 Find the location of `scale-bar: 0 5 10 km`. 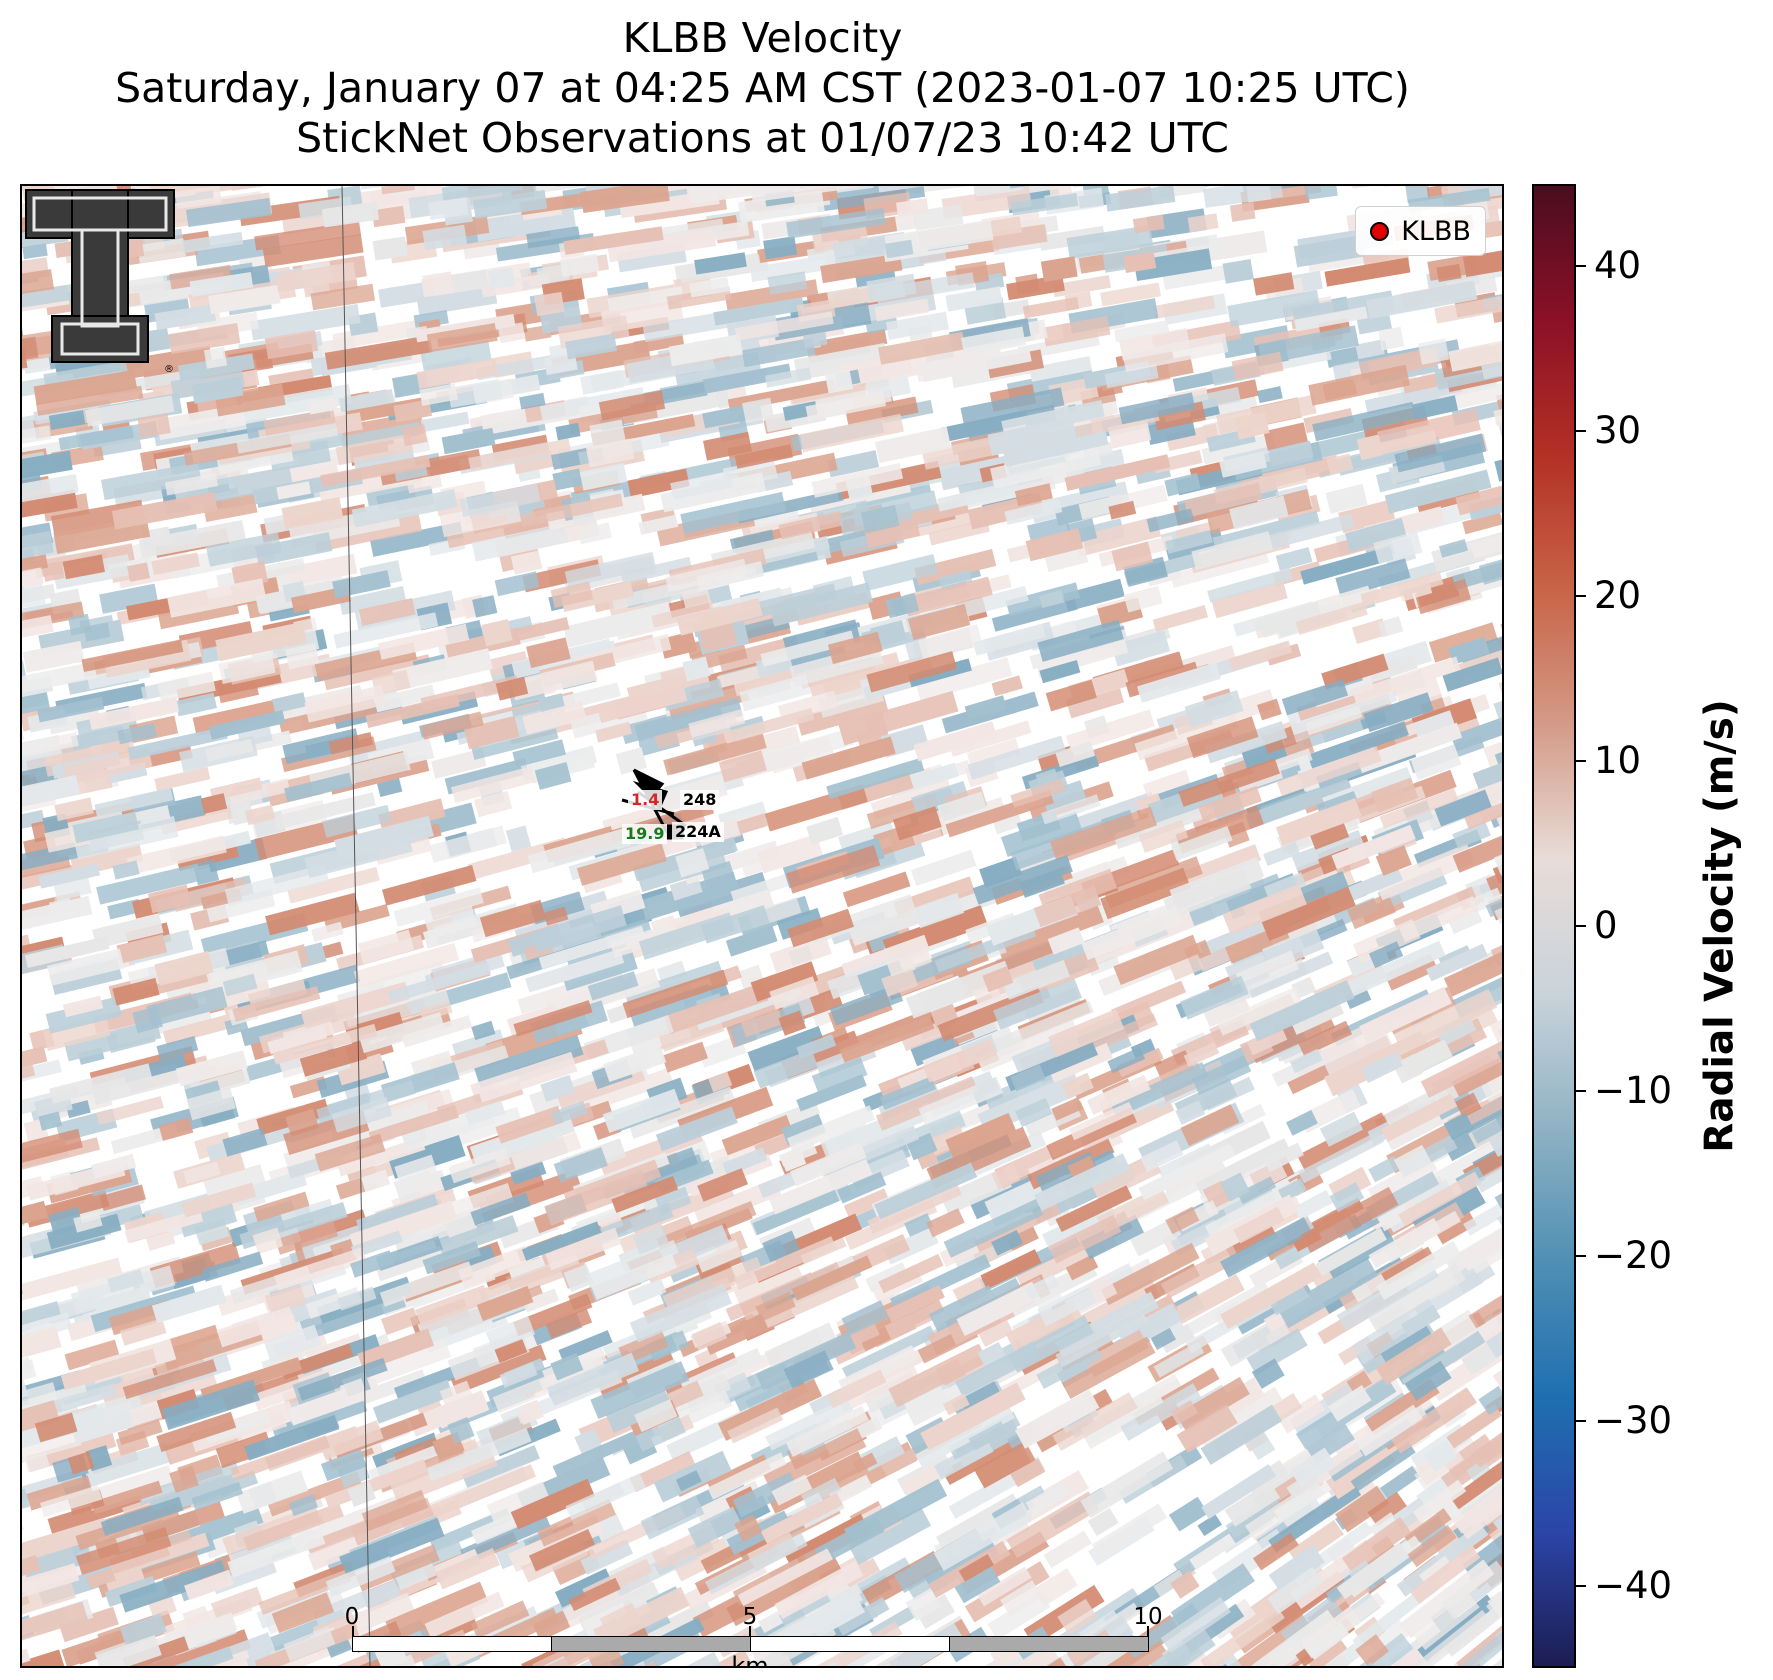

scale-bar: 0 5 10 km is located at coordinates (754, 1632).